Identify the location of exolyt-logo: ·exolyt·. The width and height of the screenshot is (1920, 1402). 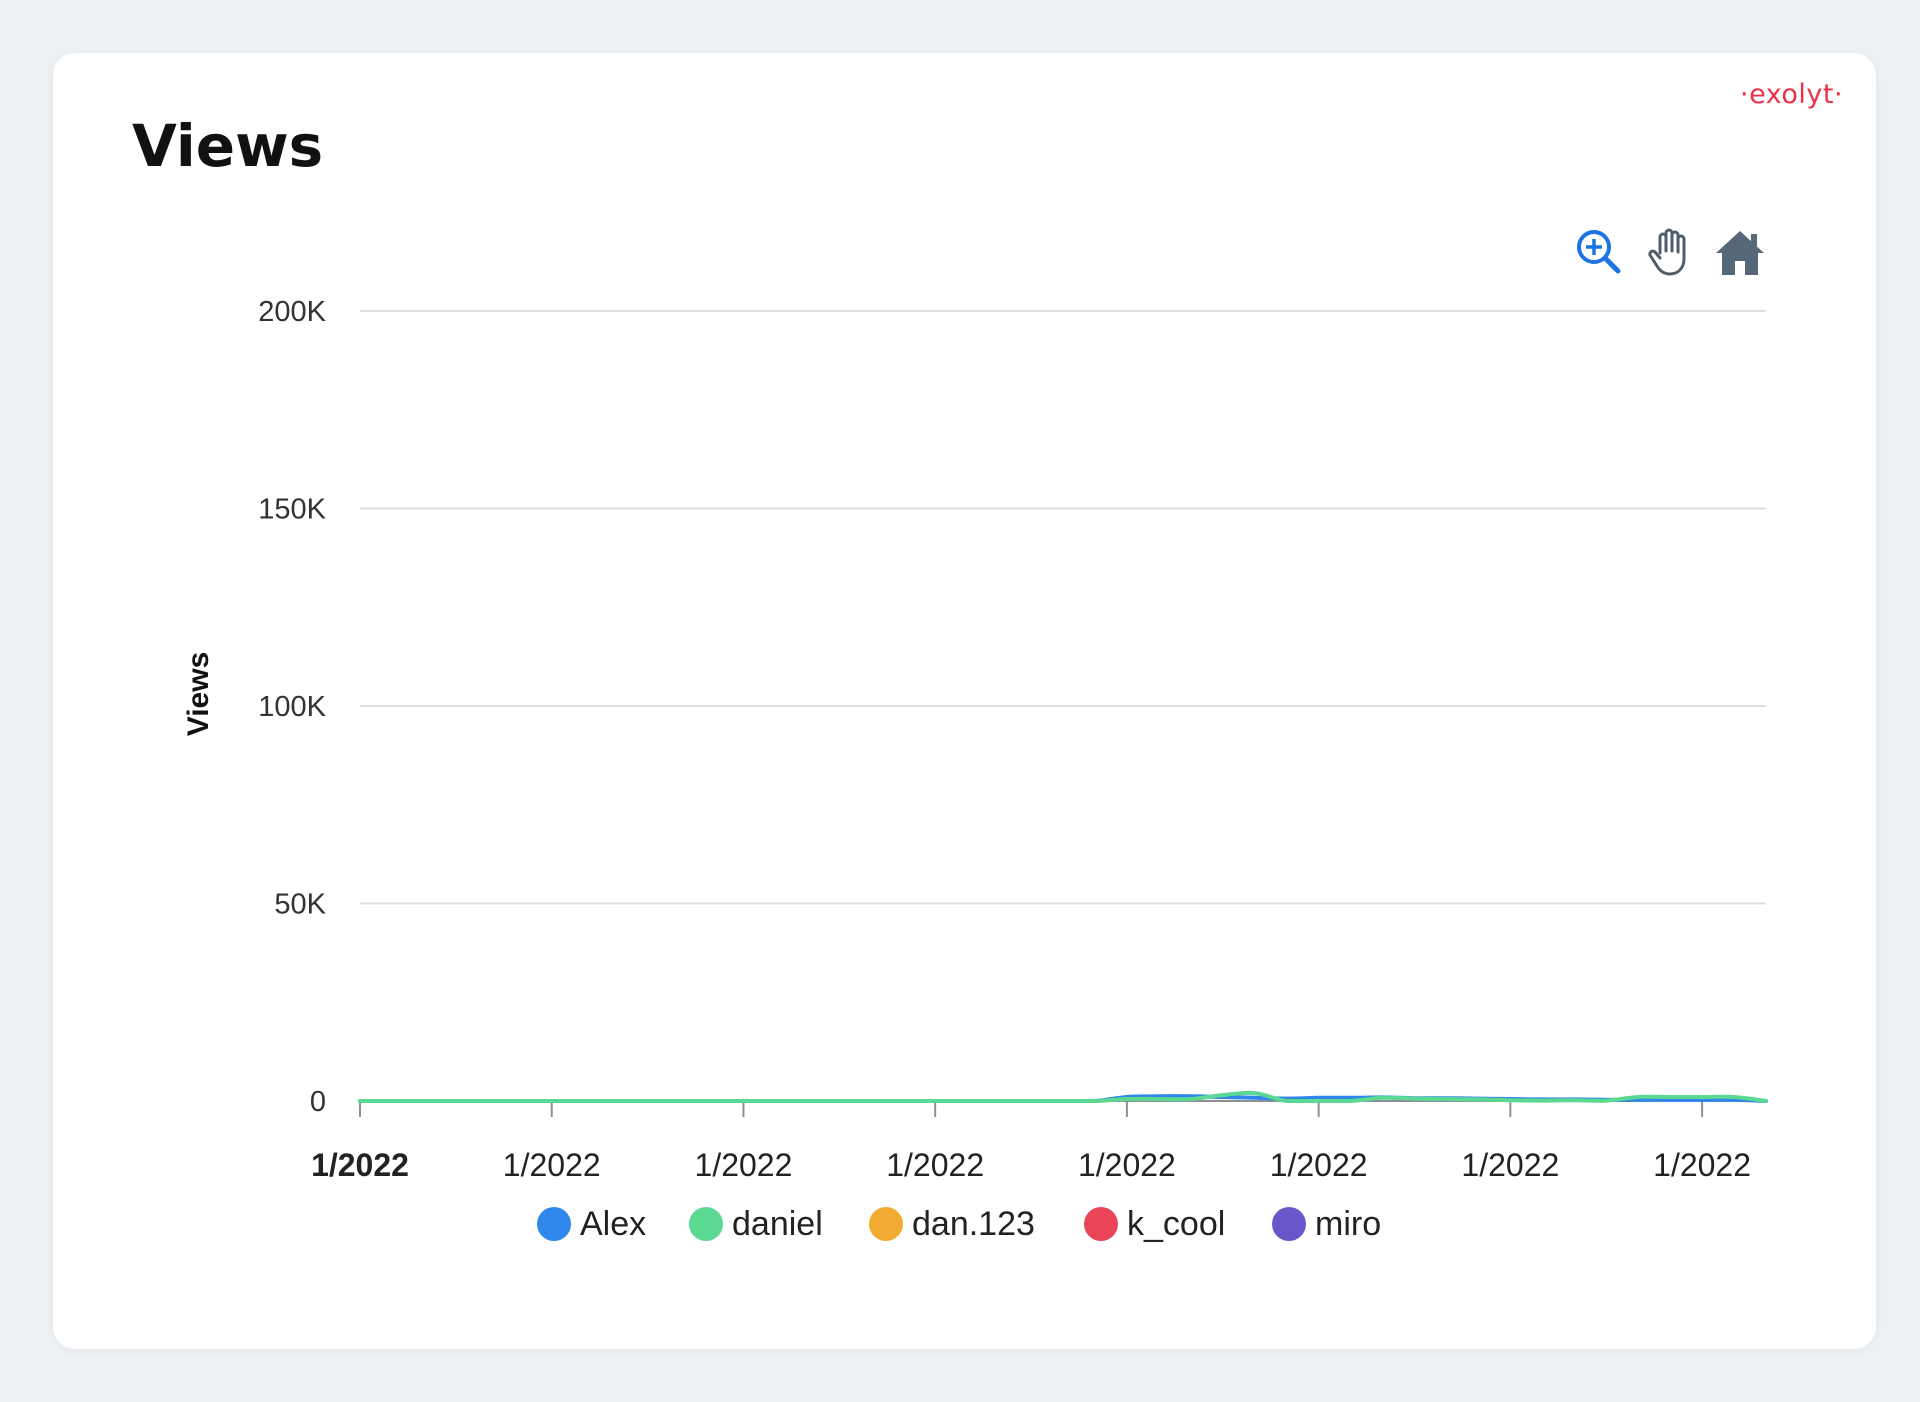
(1792, 94).